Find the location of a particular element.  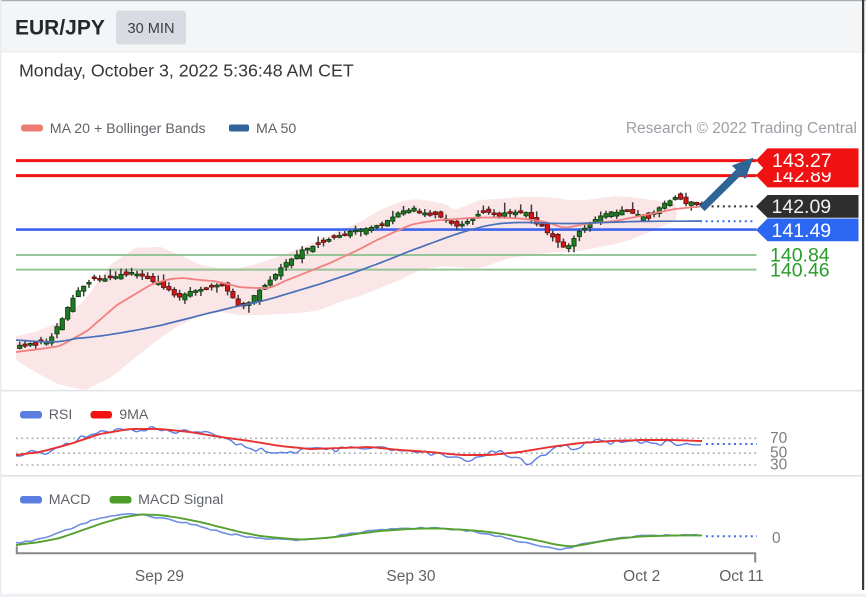

svg-text: Sep 30 is located at coordinates (411, 576).